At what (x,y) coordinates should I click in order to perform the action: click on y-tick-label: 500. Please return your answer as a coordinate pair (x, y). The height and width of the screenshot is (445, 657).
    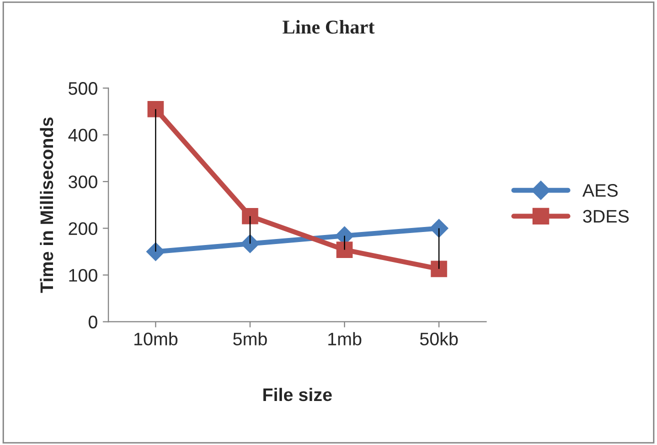
    Looking at the image, I should click on (83, 88).